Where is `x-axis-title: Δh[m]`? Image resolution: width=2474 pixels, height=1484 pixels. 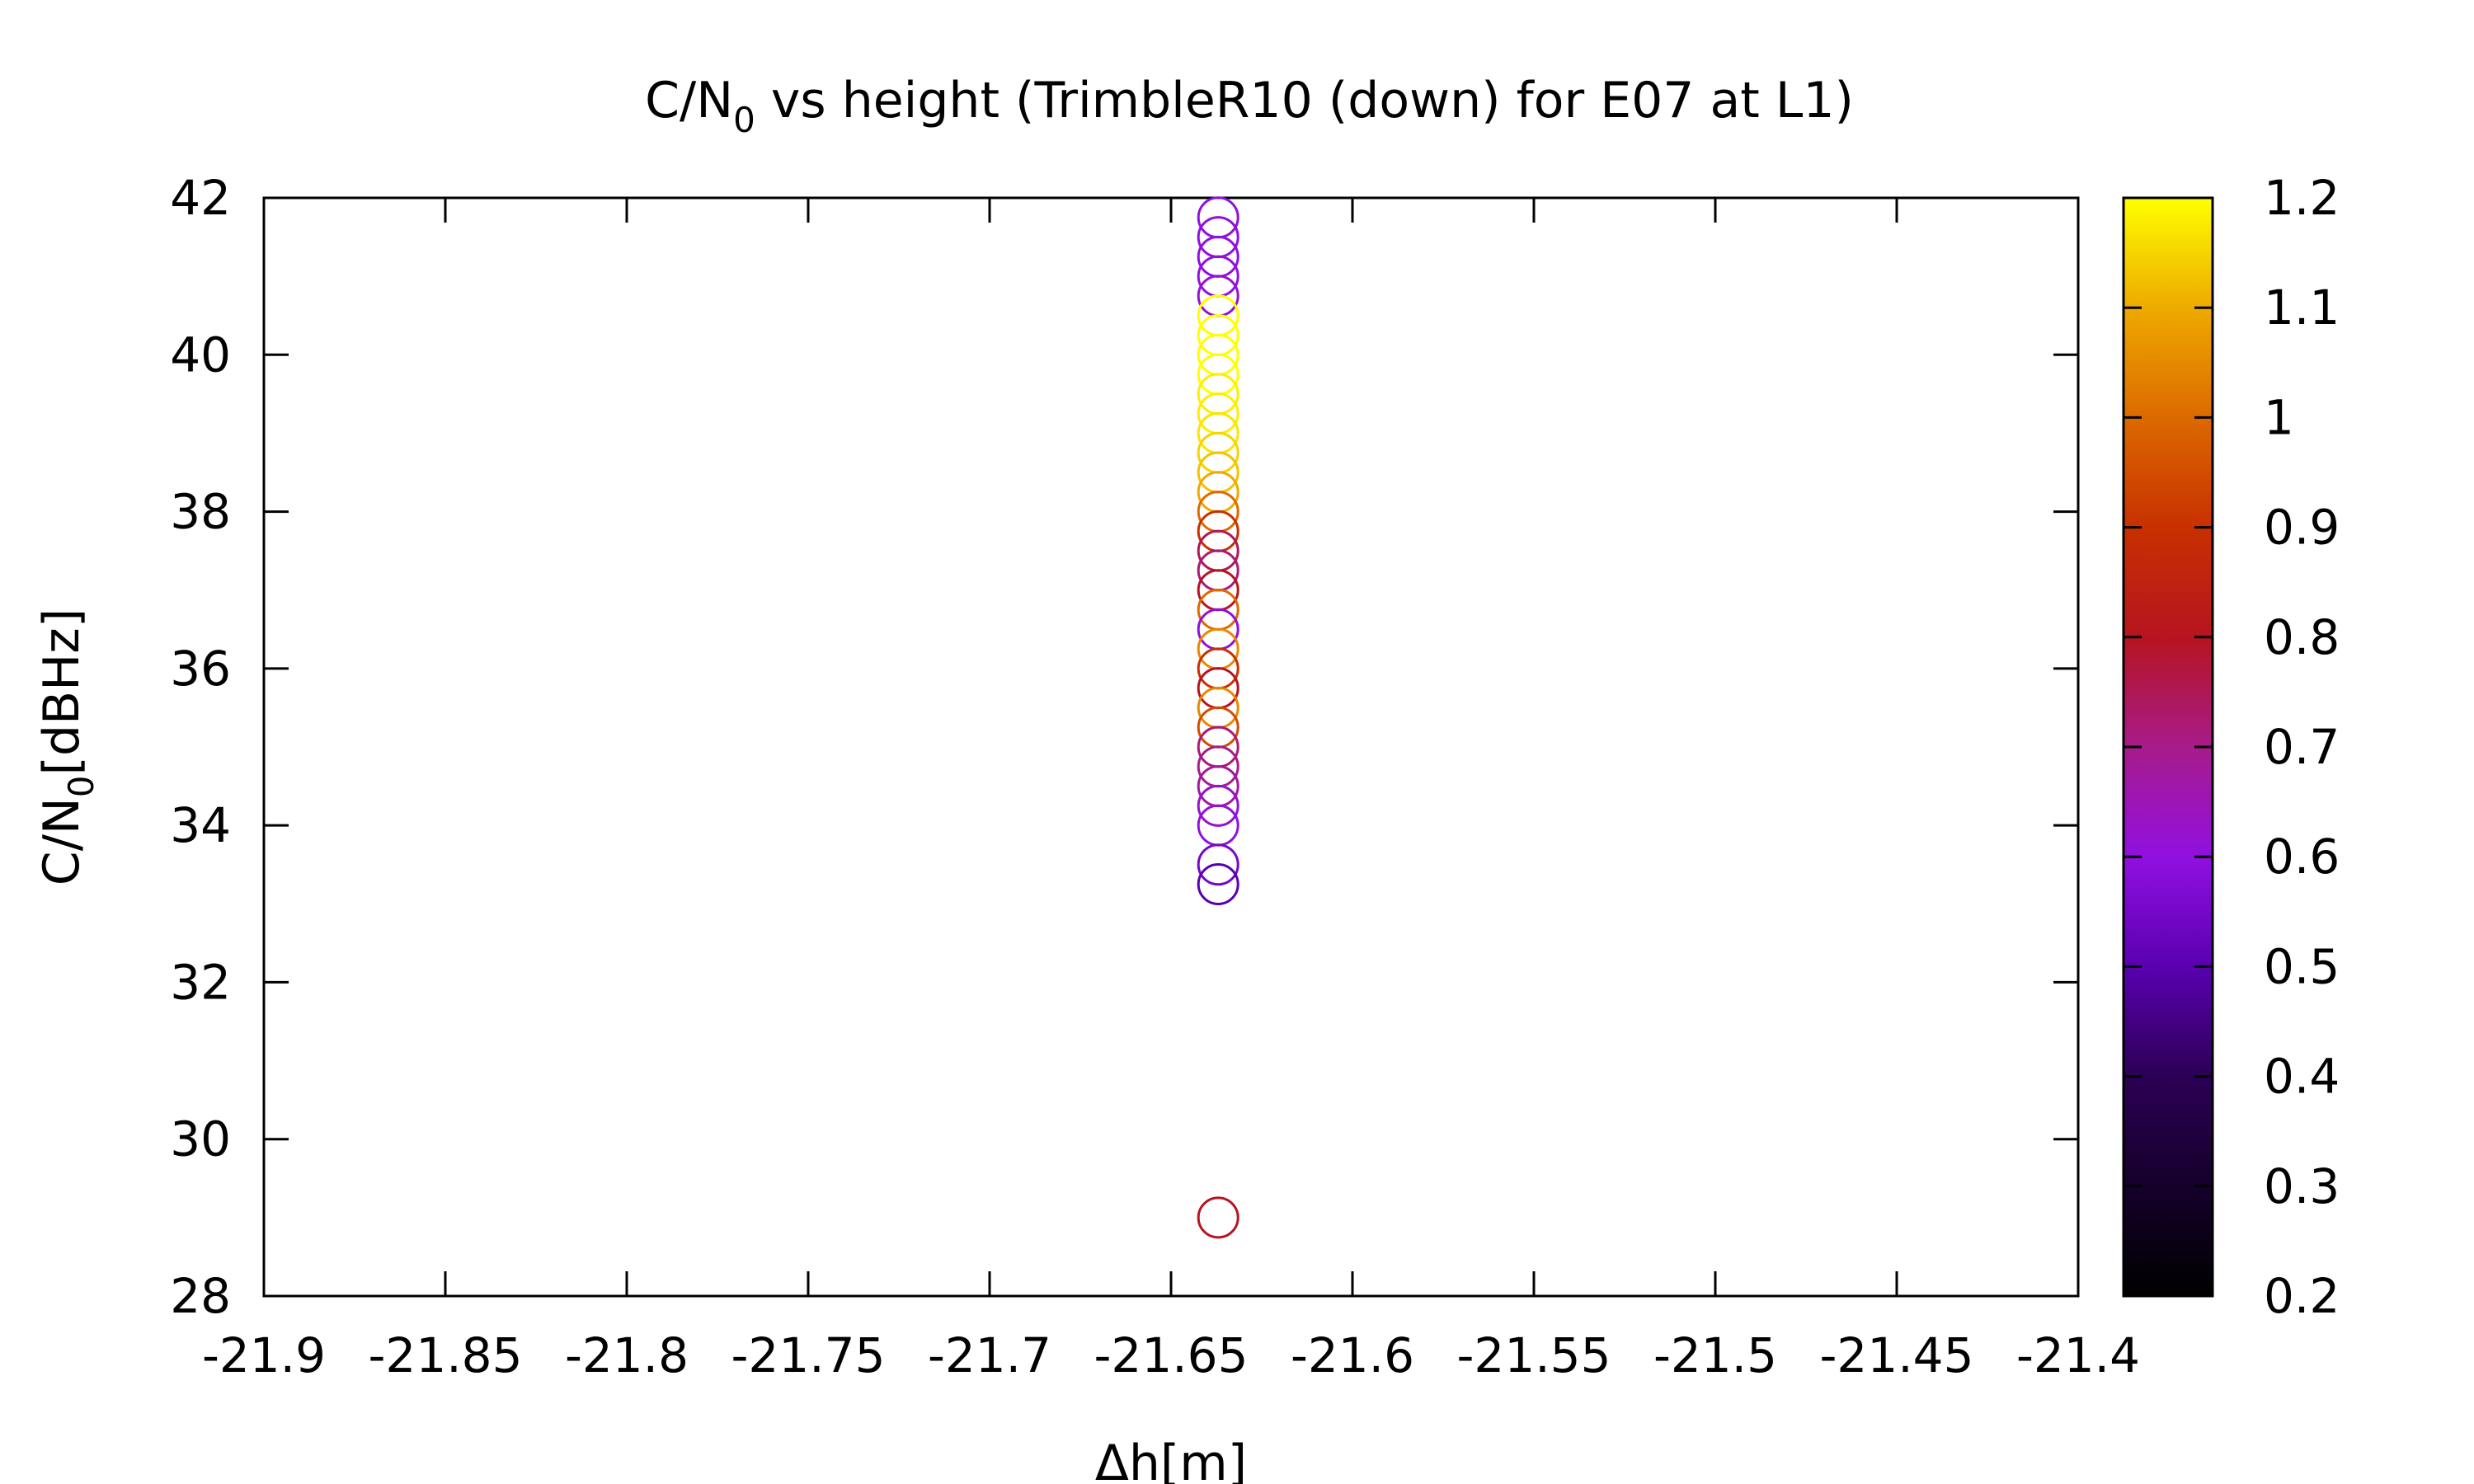 x-axis-title: Δh[m] is located at coordinates (1171, 1459).